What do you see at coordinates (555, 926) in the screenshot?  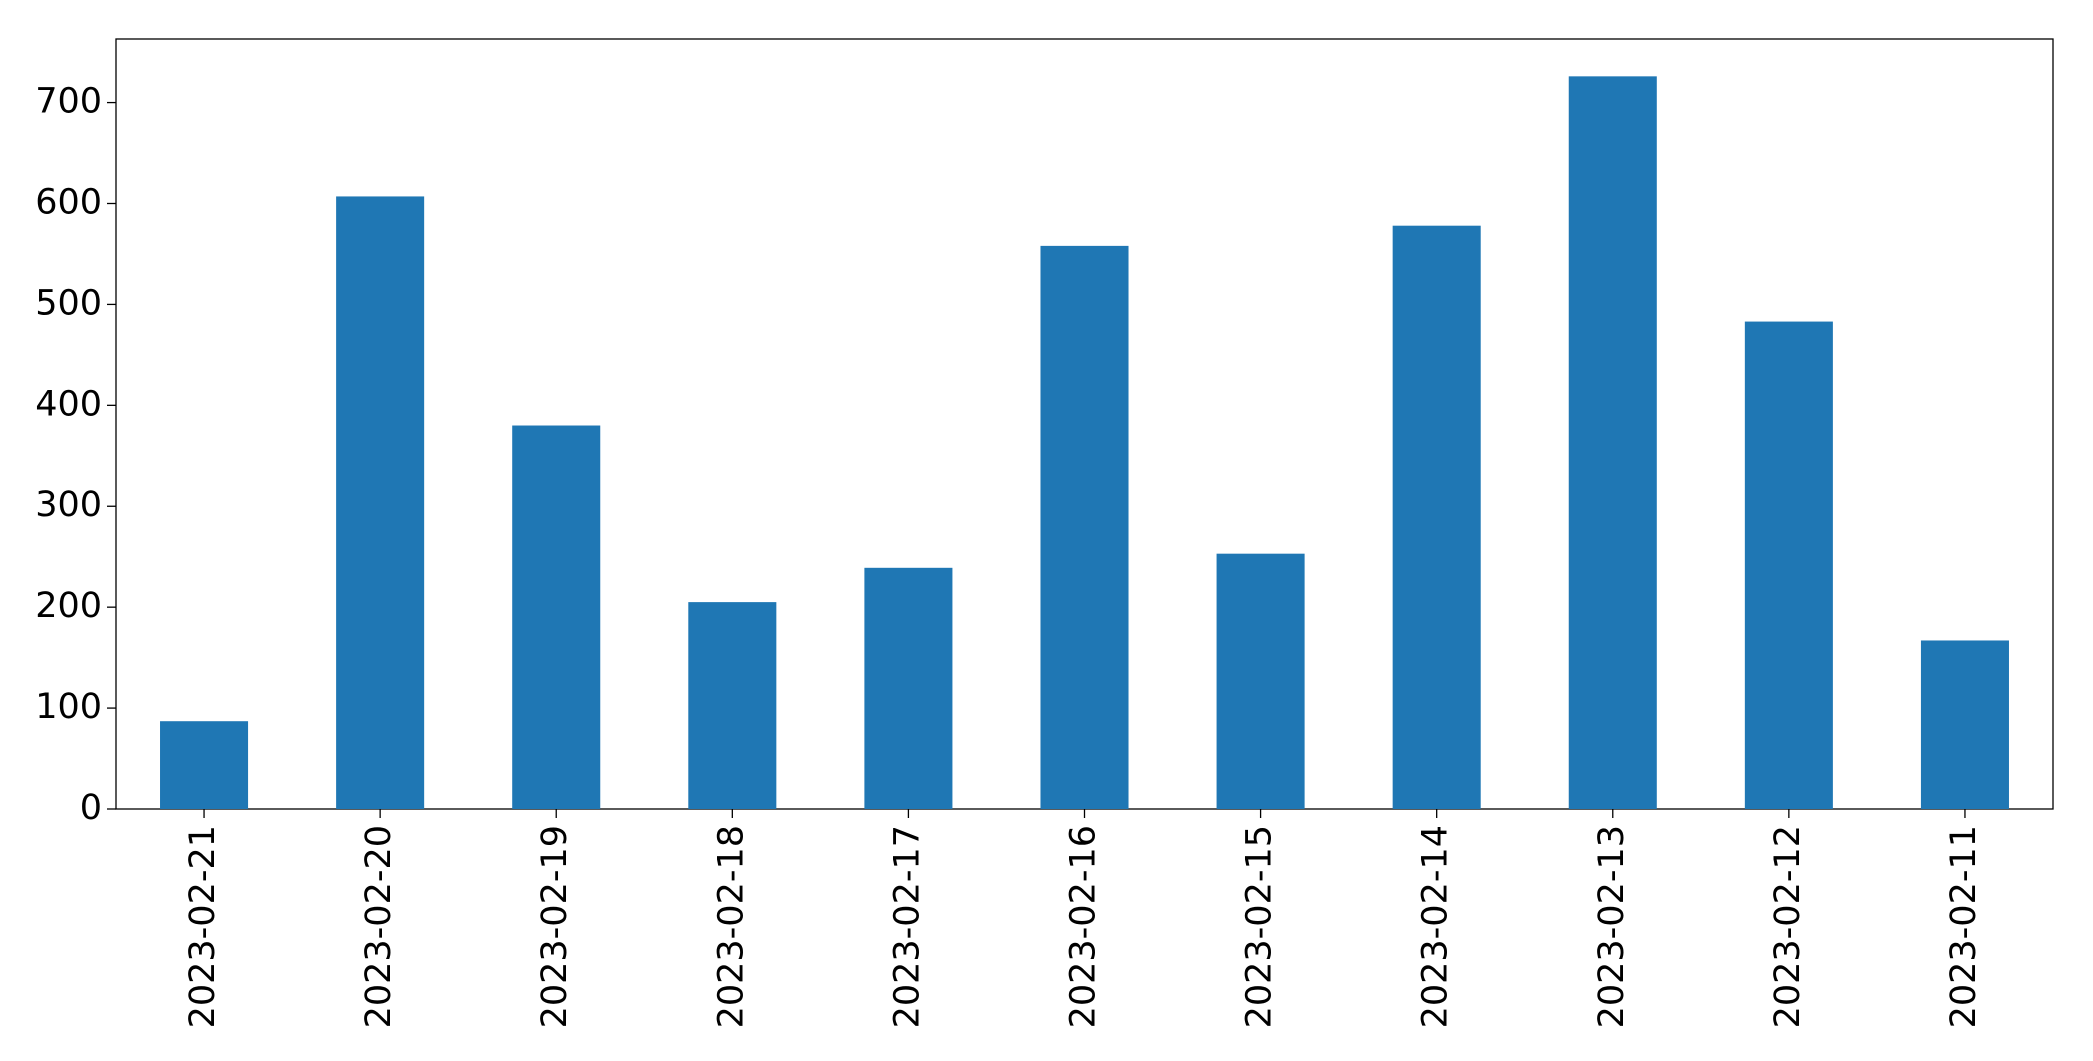 I see `x-tick-label: 2023-02-19` at bounding box center [555, 926].